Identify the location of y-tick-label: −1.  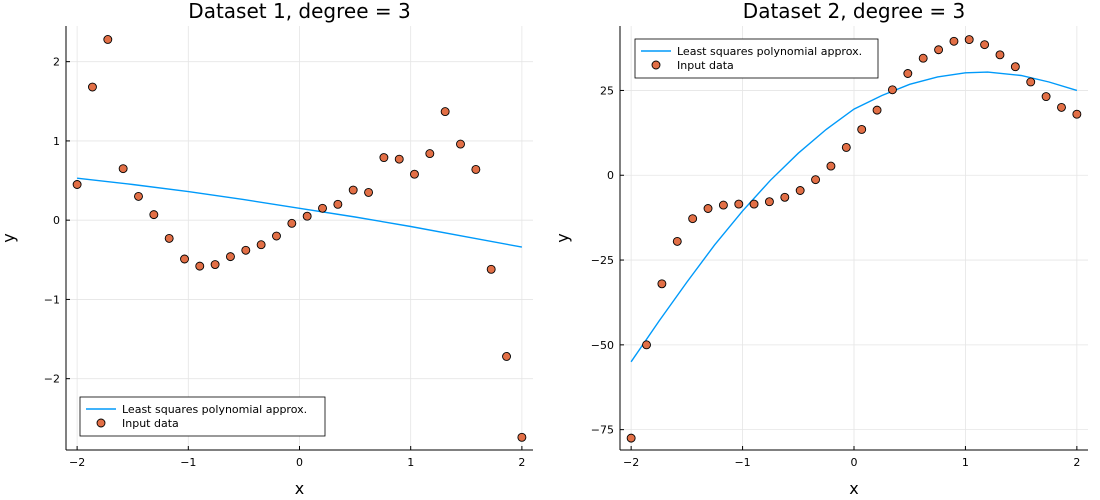
(52, 299).